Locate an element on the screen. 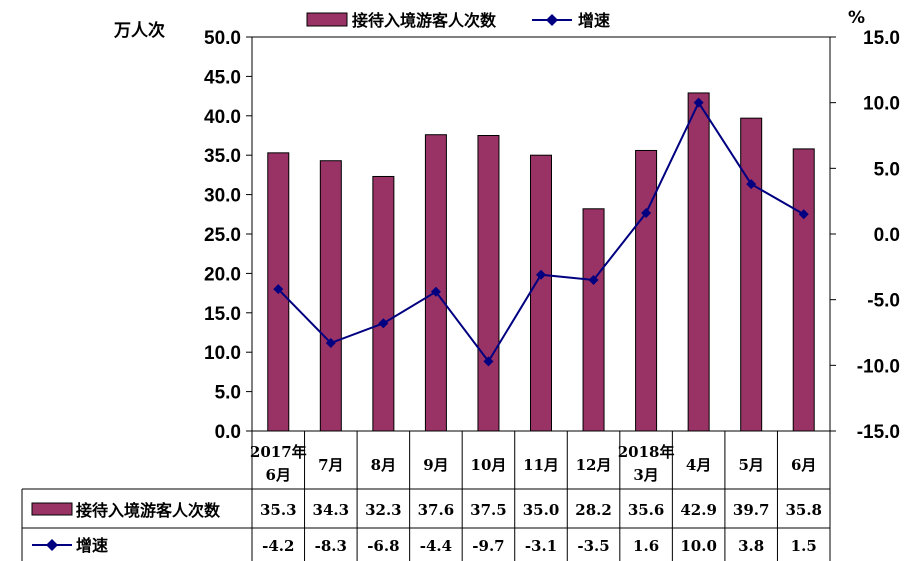 This screenshot has height=561, width=918. table-cell-growth: -4.2 is located at coordinates (278, 546).